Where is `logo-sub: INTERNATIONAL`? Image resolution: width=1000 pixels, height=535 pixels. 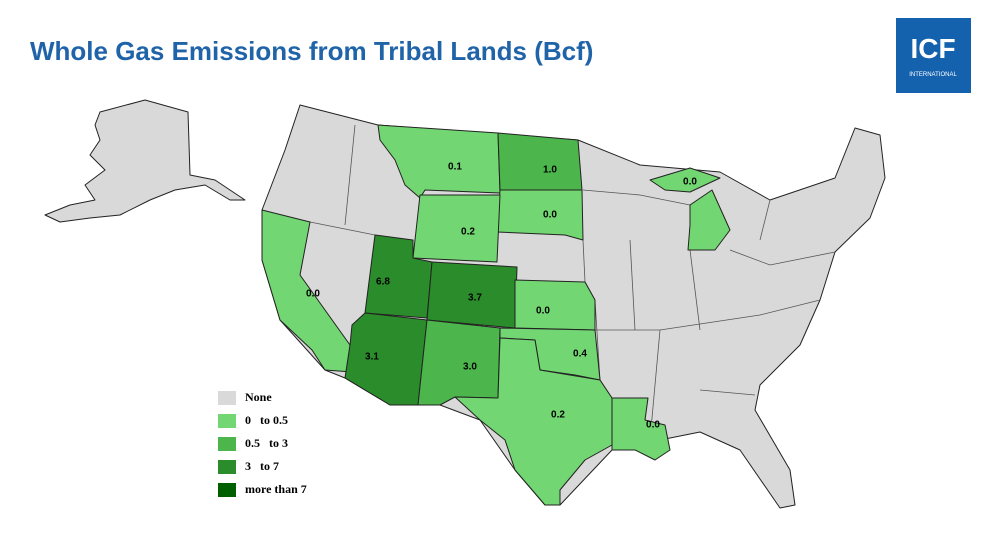
logo-sub: INTERNATIONAL is located at coordinates (933, 75).